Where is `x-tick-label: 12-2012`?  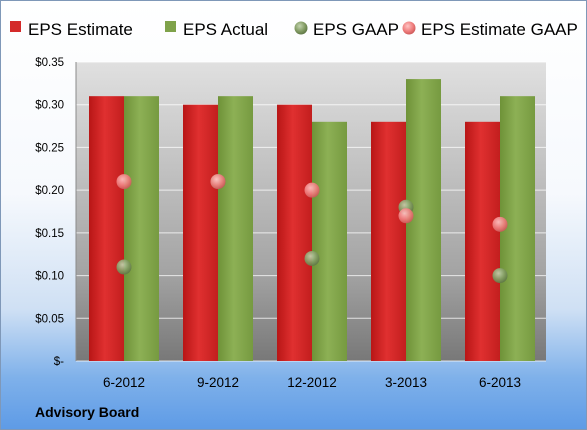
x-tick-label: 12-2012 is located at coordinates (312, 382).